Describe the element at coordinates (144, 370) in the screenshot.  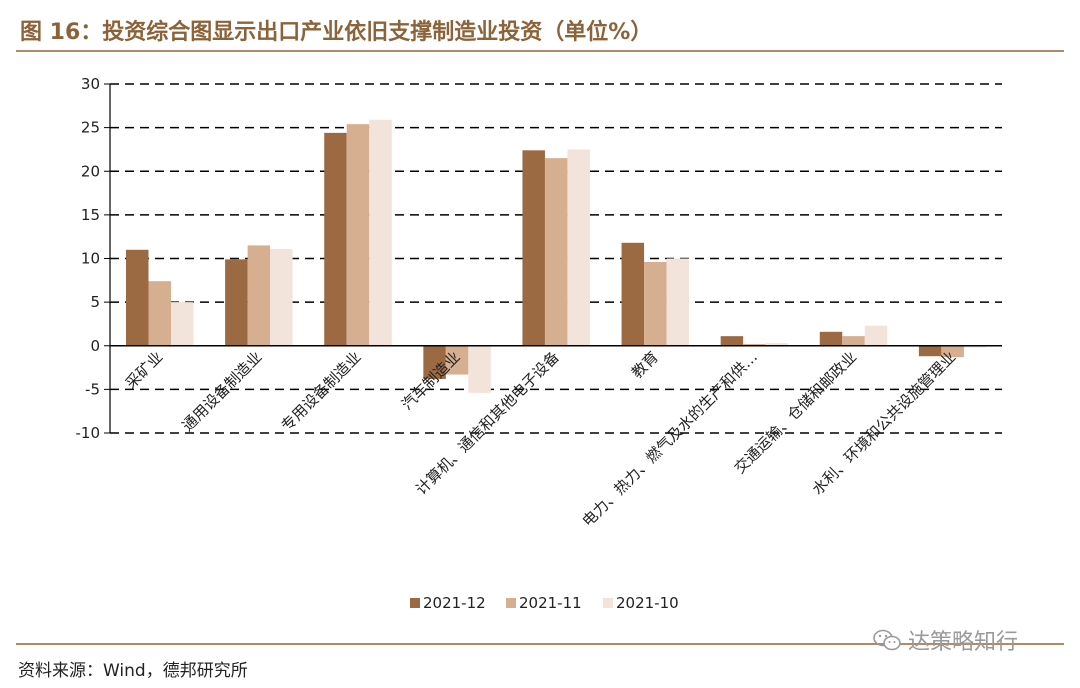
I see `category-label: 采矿业` at that location.